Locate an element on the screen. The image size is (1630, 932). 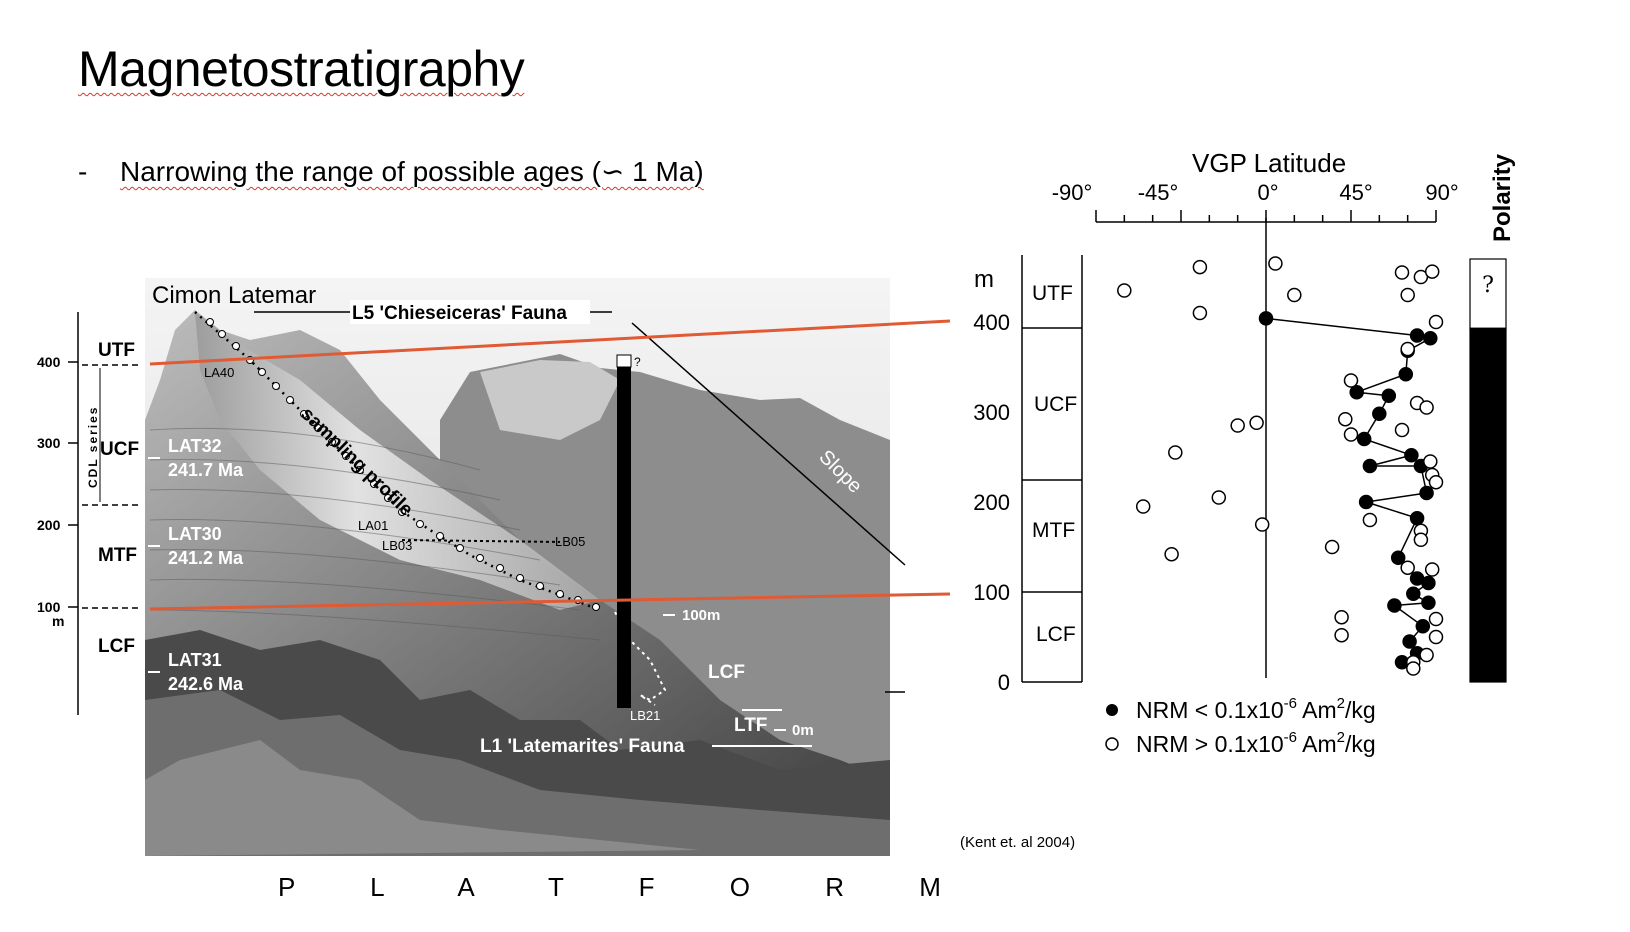
polarity-unknown-block is located at coordinates (1488, 293).